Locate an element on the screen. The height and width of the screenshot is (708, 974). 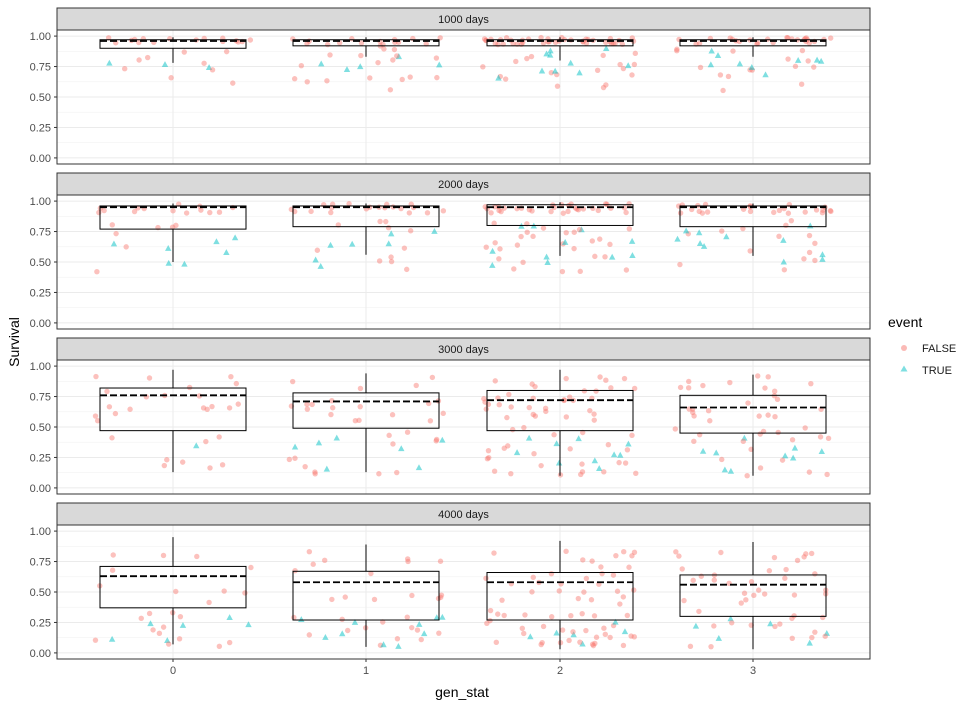
facet-strip-label: 4000 days is located at coordinates (463, 515).